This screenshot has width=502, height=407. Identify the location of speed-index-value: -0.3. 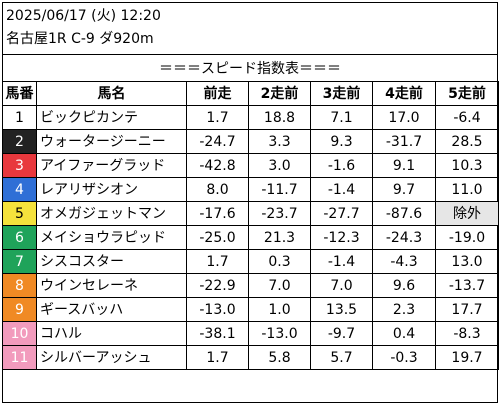
(404, 357).